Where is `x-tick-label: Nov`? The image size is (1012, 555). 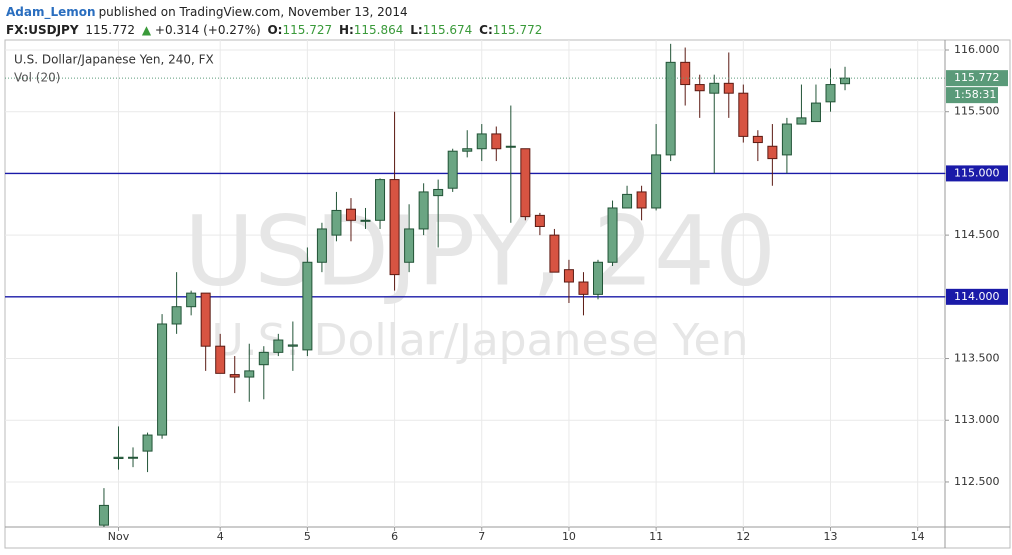 x-tick-label: Nov is located at coordinates (119, 536).